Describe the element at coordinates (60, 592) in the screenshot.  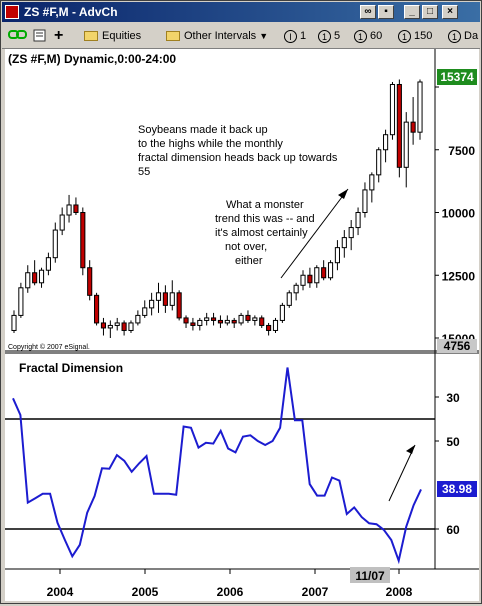
I see `time-tick-label: 2004` at that location.